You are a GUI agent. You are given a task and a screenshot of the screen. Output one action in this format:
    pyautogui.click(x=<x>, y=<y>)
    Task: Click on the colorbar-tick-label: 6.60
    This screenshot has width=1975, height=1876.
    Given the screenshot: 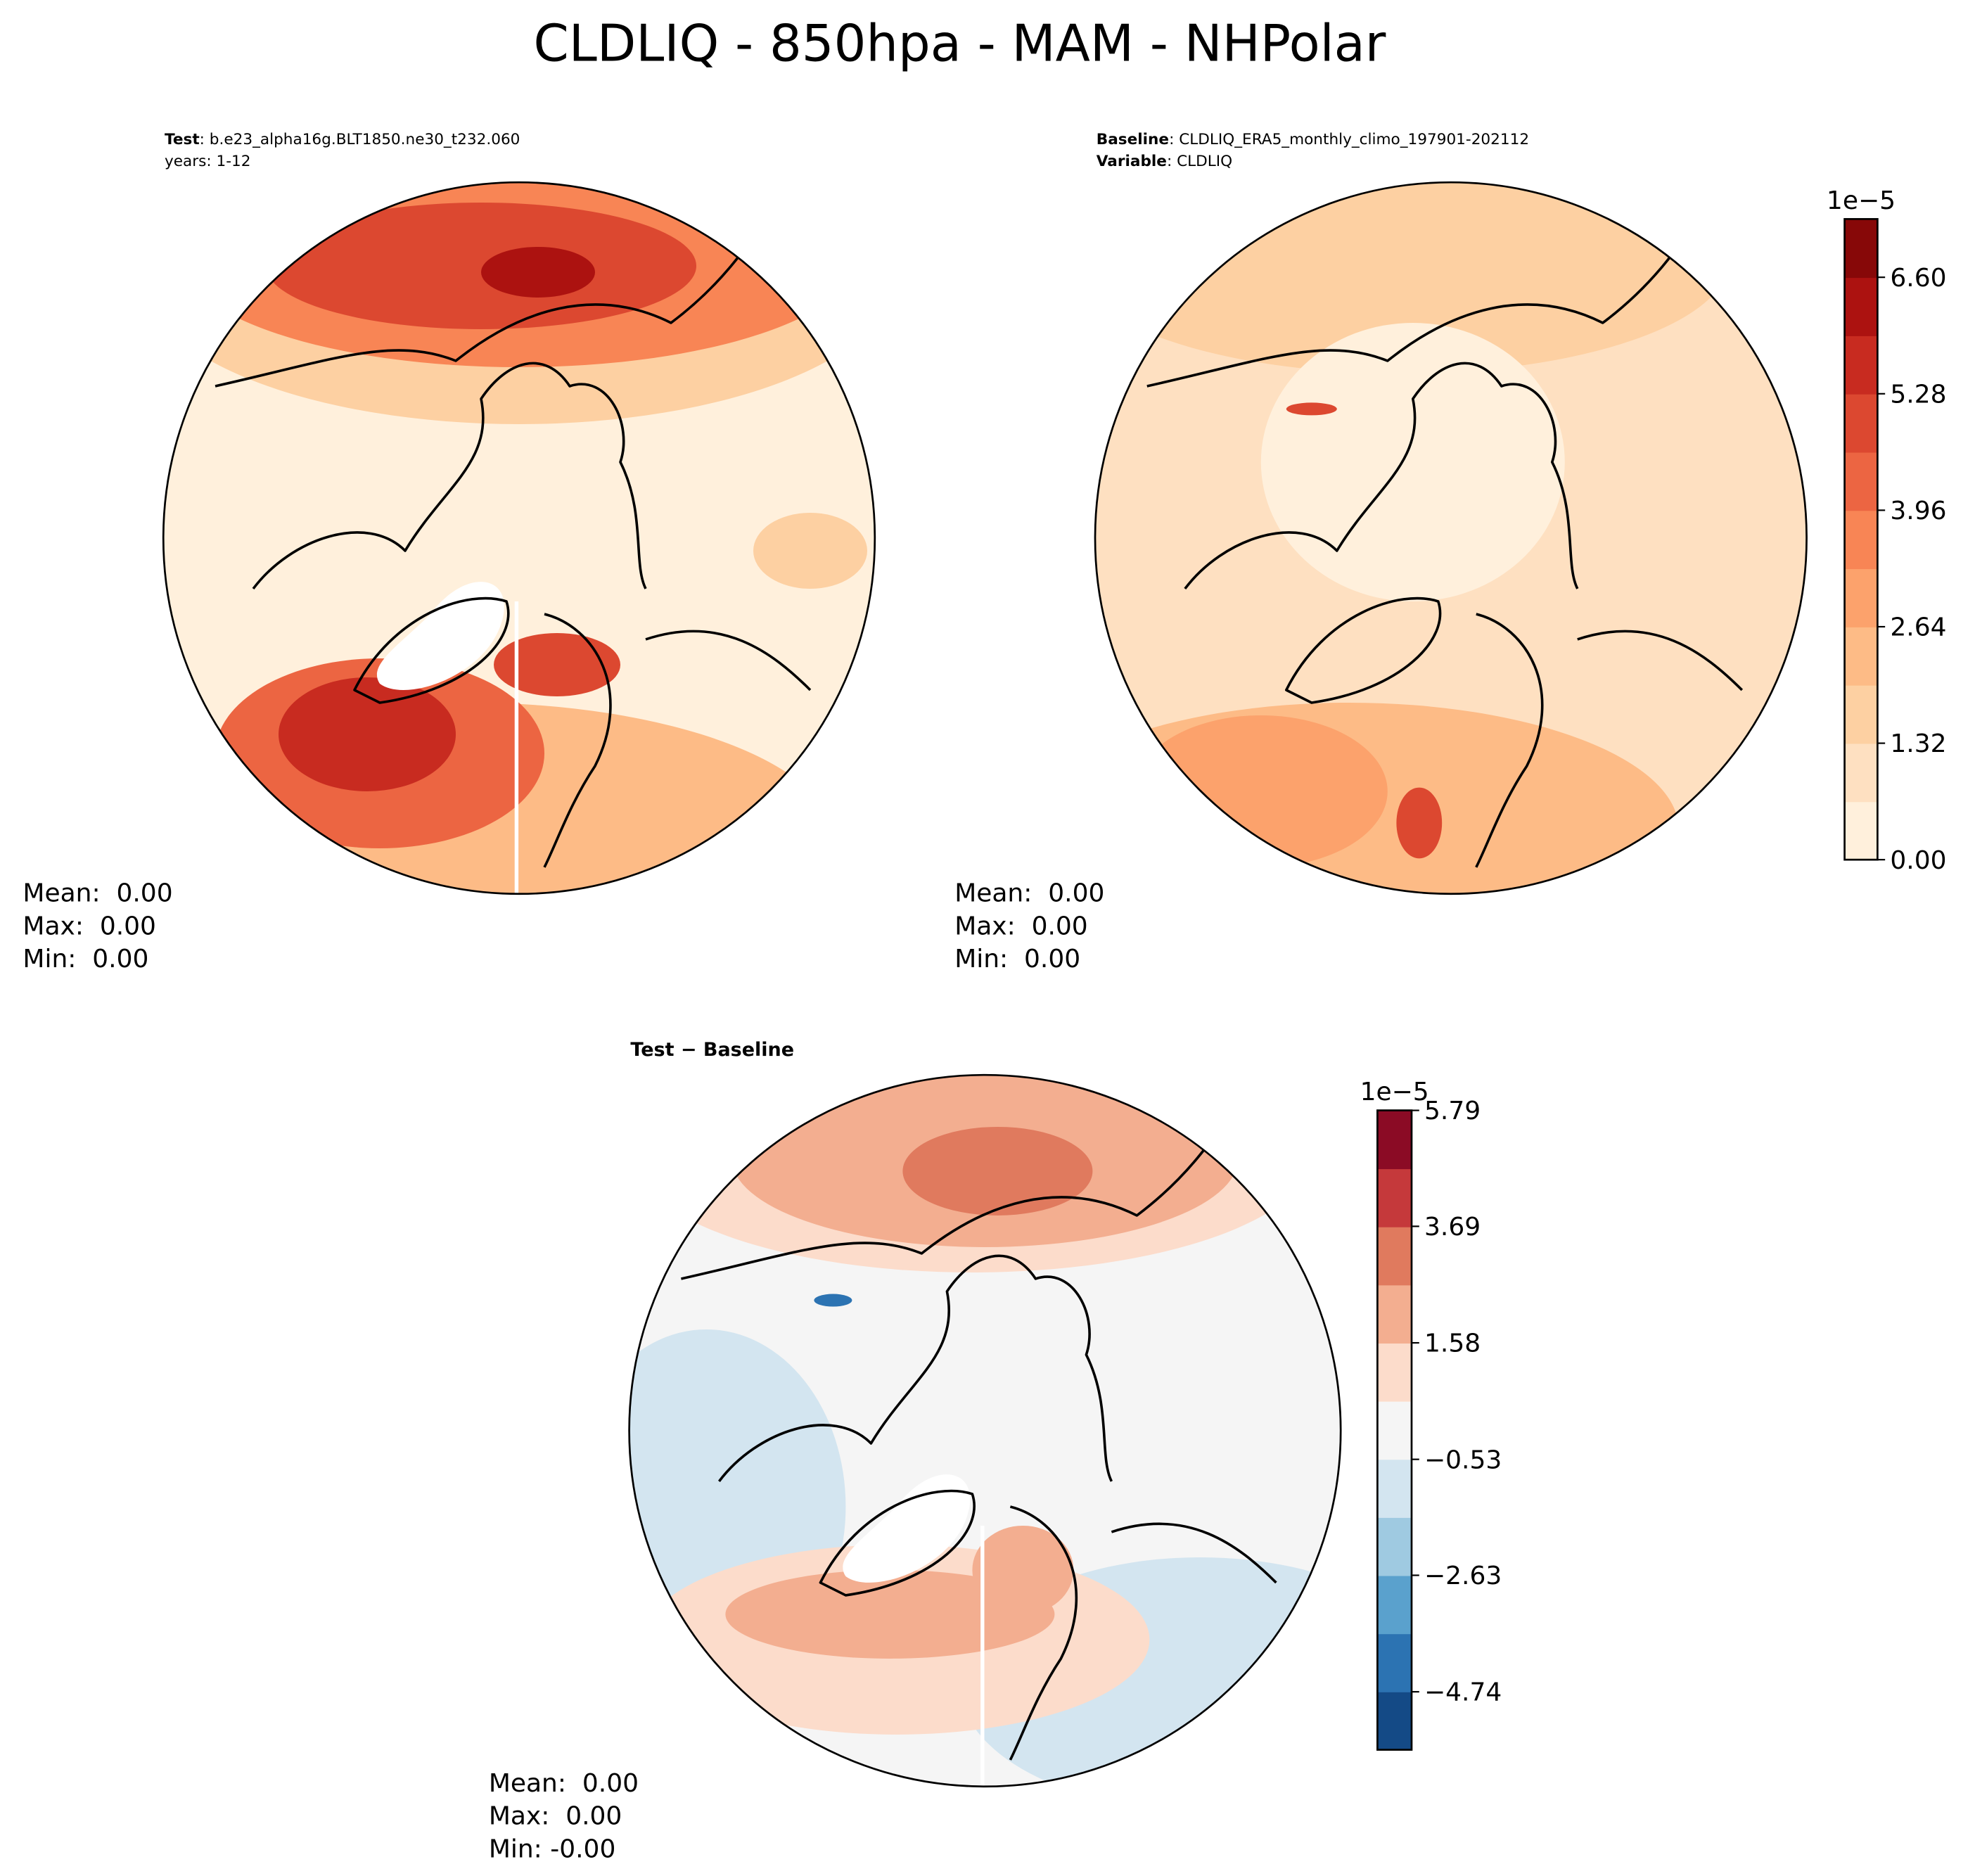 What is the action you would take?
    pyautogui.click(x=1918, y=278)
    